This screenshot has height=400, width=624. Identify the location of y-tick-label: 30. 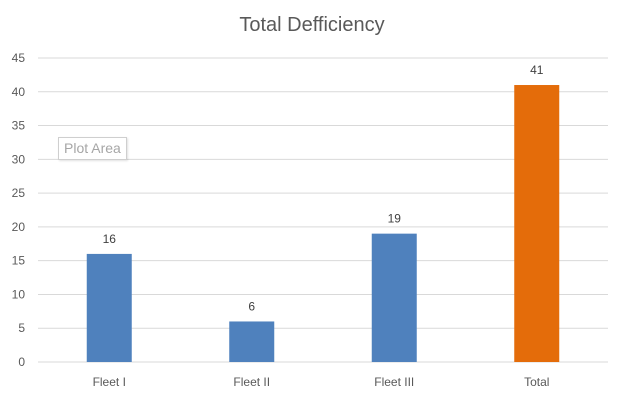
(19, 159).